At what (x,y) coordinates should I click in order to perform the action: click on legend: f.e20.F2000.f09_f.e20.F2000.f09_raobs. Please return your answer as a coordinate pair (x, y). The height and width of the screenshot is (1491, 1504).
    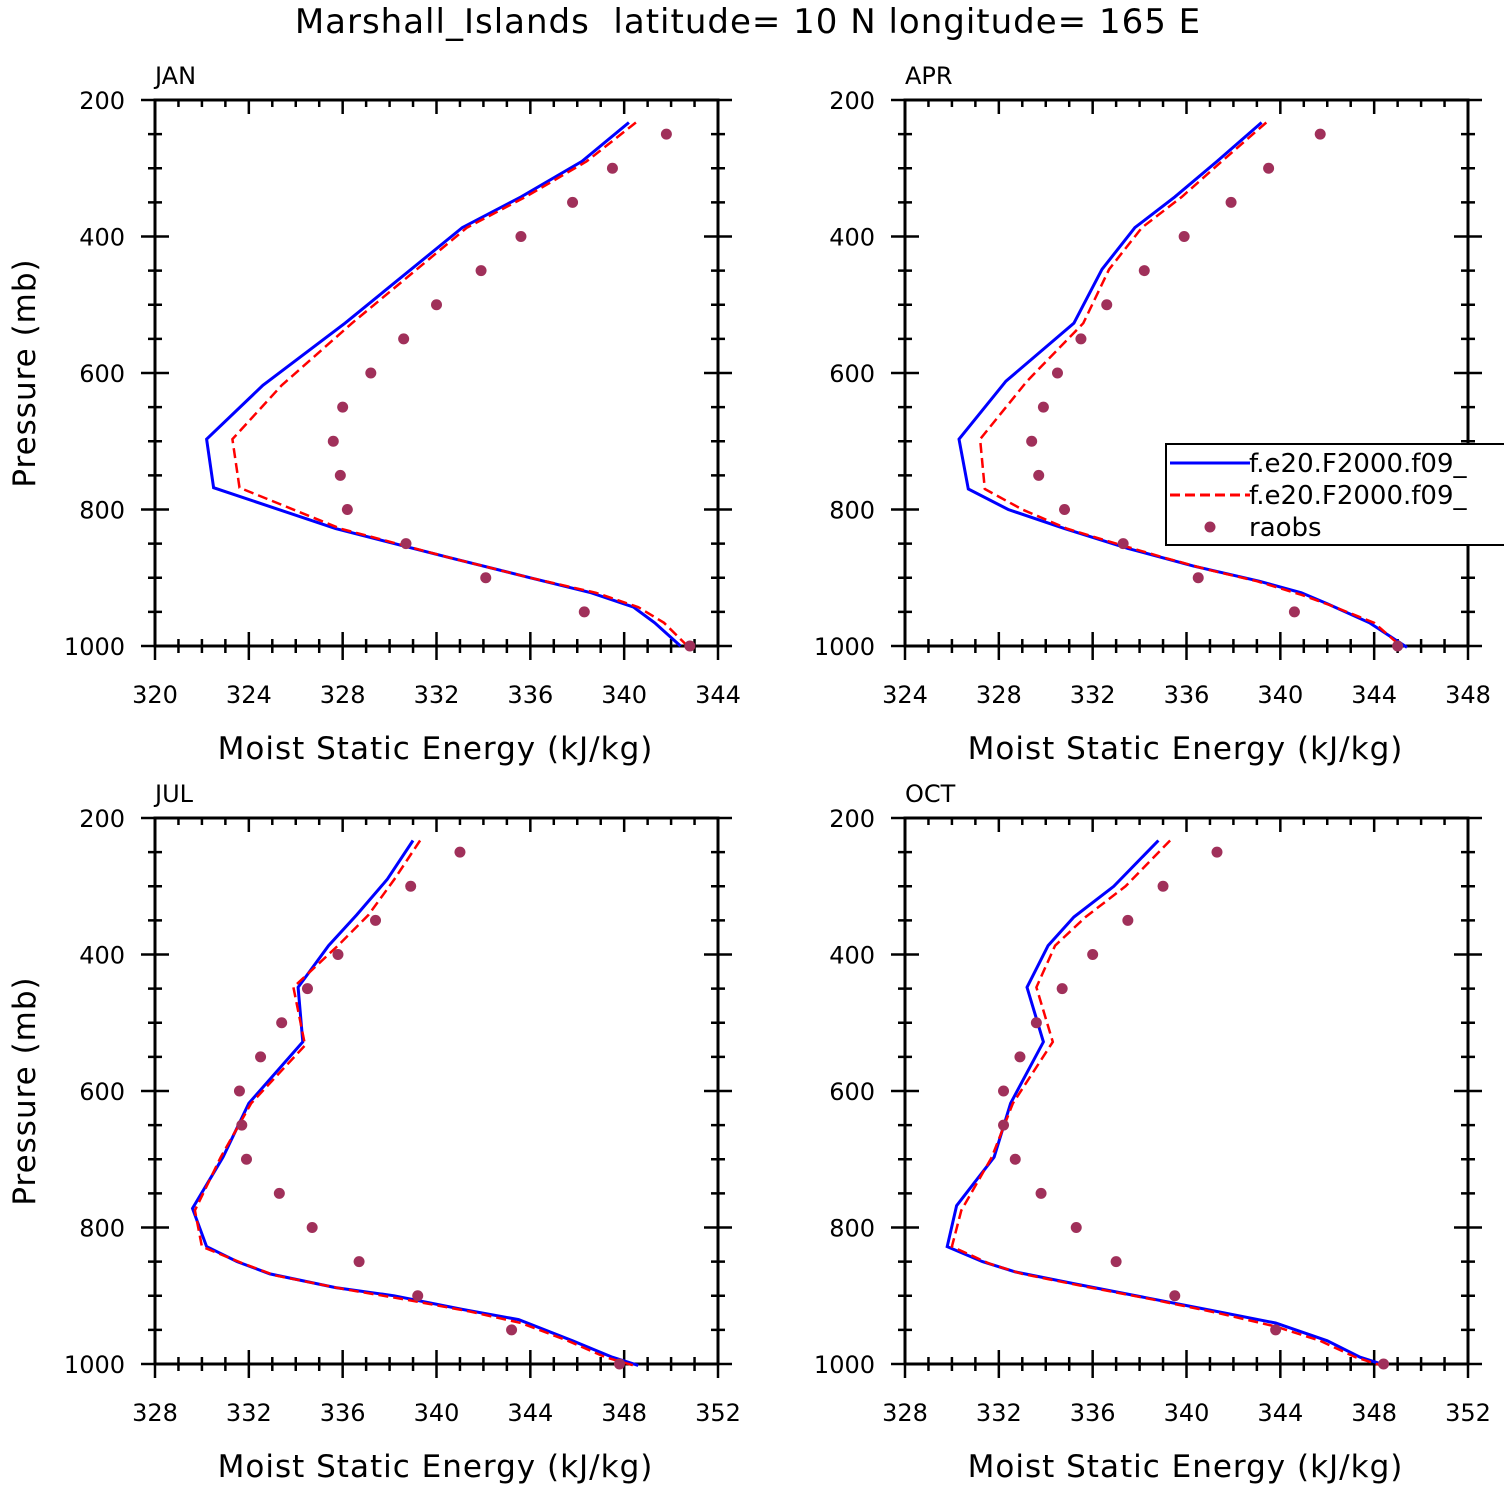
    Looking at the image, I should click on (1334, 494).